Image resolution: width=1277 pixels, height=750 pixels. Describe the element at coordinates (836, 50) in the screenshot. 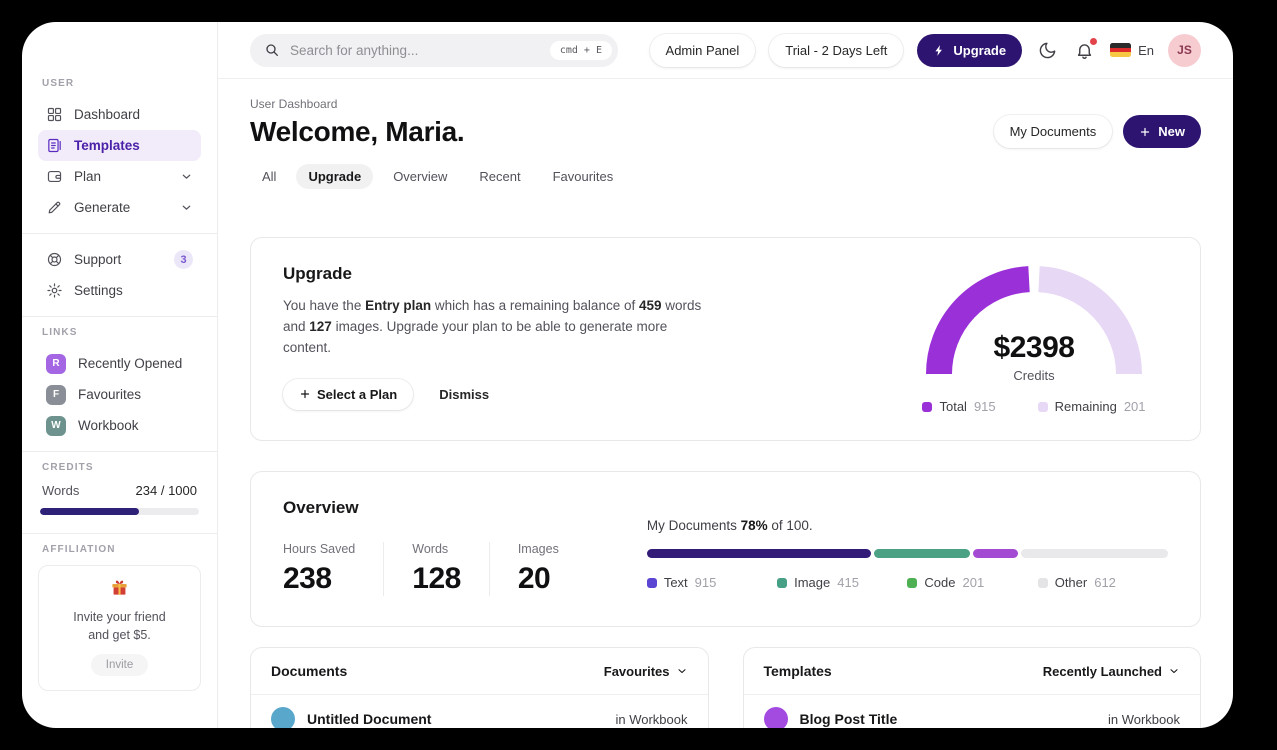

I see `trial-status-button: Trial - 2 Days Left` at that location.